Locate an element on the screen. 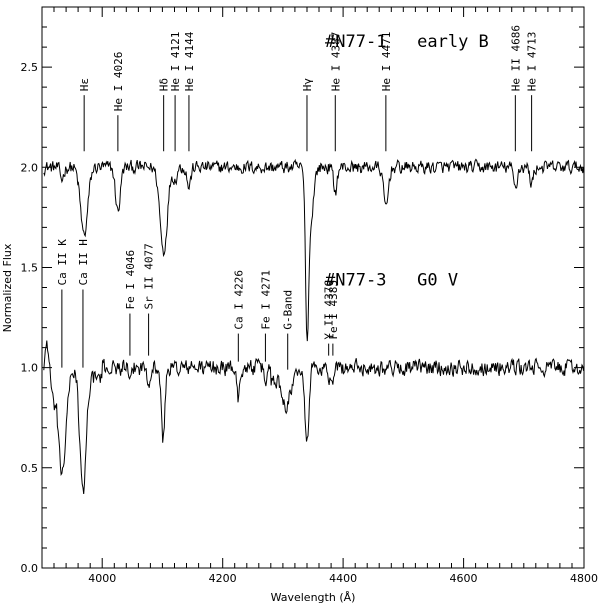  x-tick-label: 4600 is located at coordinates (464, 578).